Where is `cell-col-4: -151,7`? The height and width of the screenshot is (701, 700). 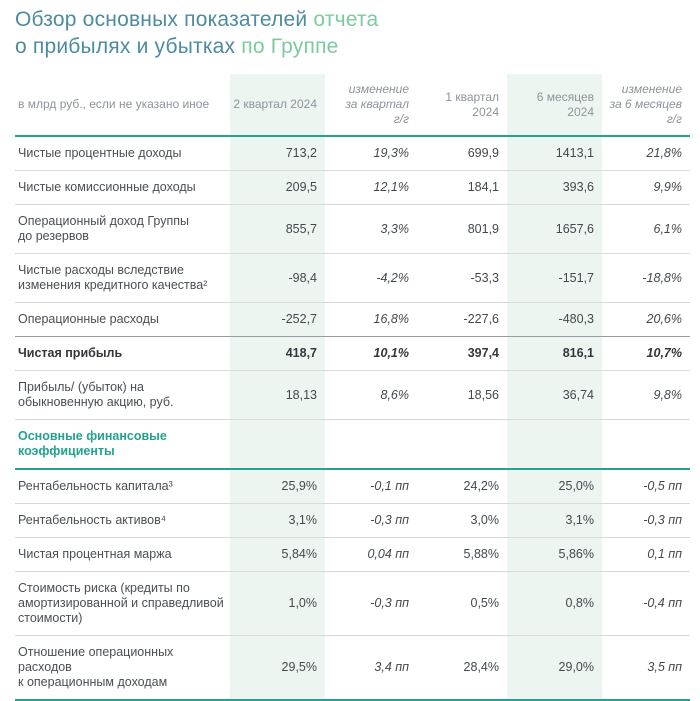
cell-col-4: -151,7 is located at coordinates (554, 278).